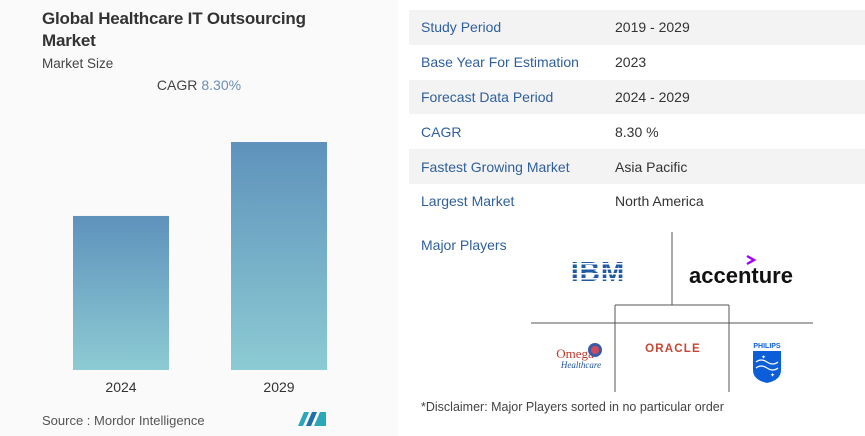  What do you see at coordinates (174, 29) in the screenshot?
I see `page-title: Global Healthcare IT Outsourcing Market` at bounding box center [174, 29].